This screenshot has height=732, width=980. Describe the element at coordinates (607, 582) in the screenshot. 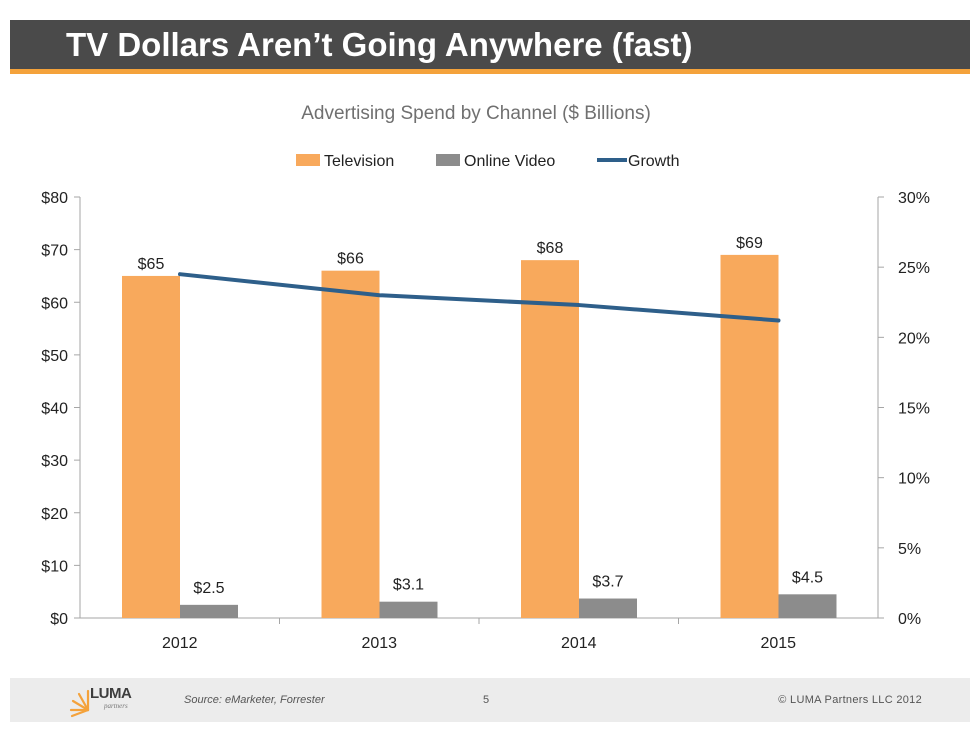

I see `data-label-online-video: $3.7` at that location.